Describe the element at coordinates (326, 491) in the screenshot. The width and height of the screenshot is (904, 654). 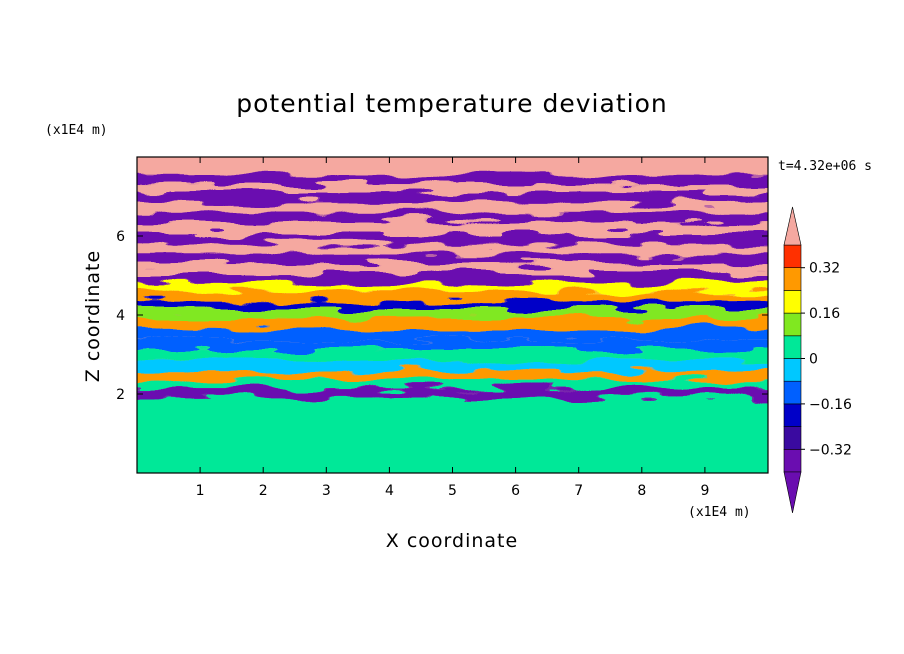
I see `x-tick-label: 3` at that location.